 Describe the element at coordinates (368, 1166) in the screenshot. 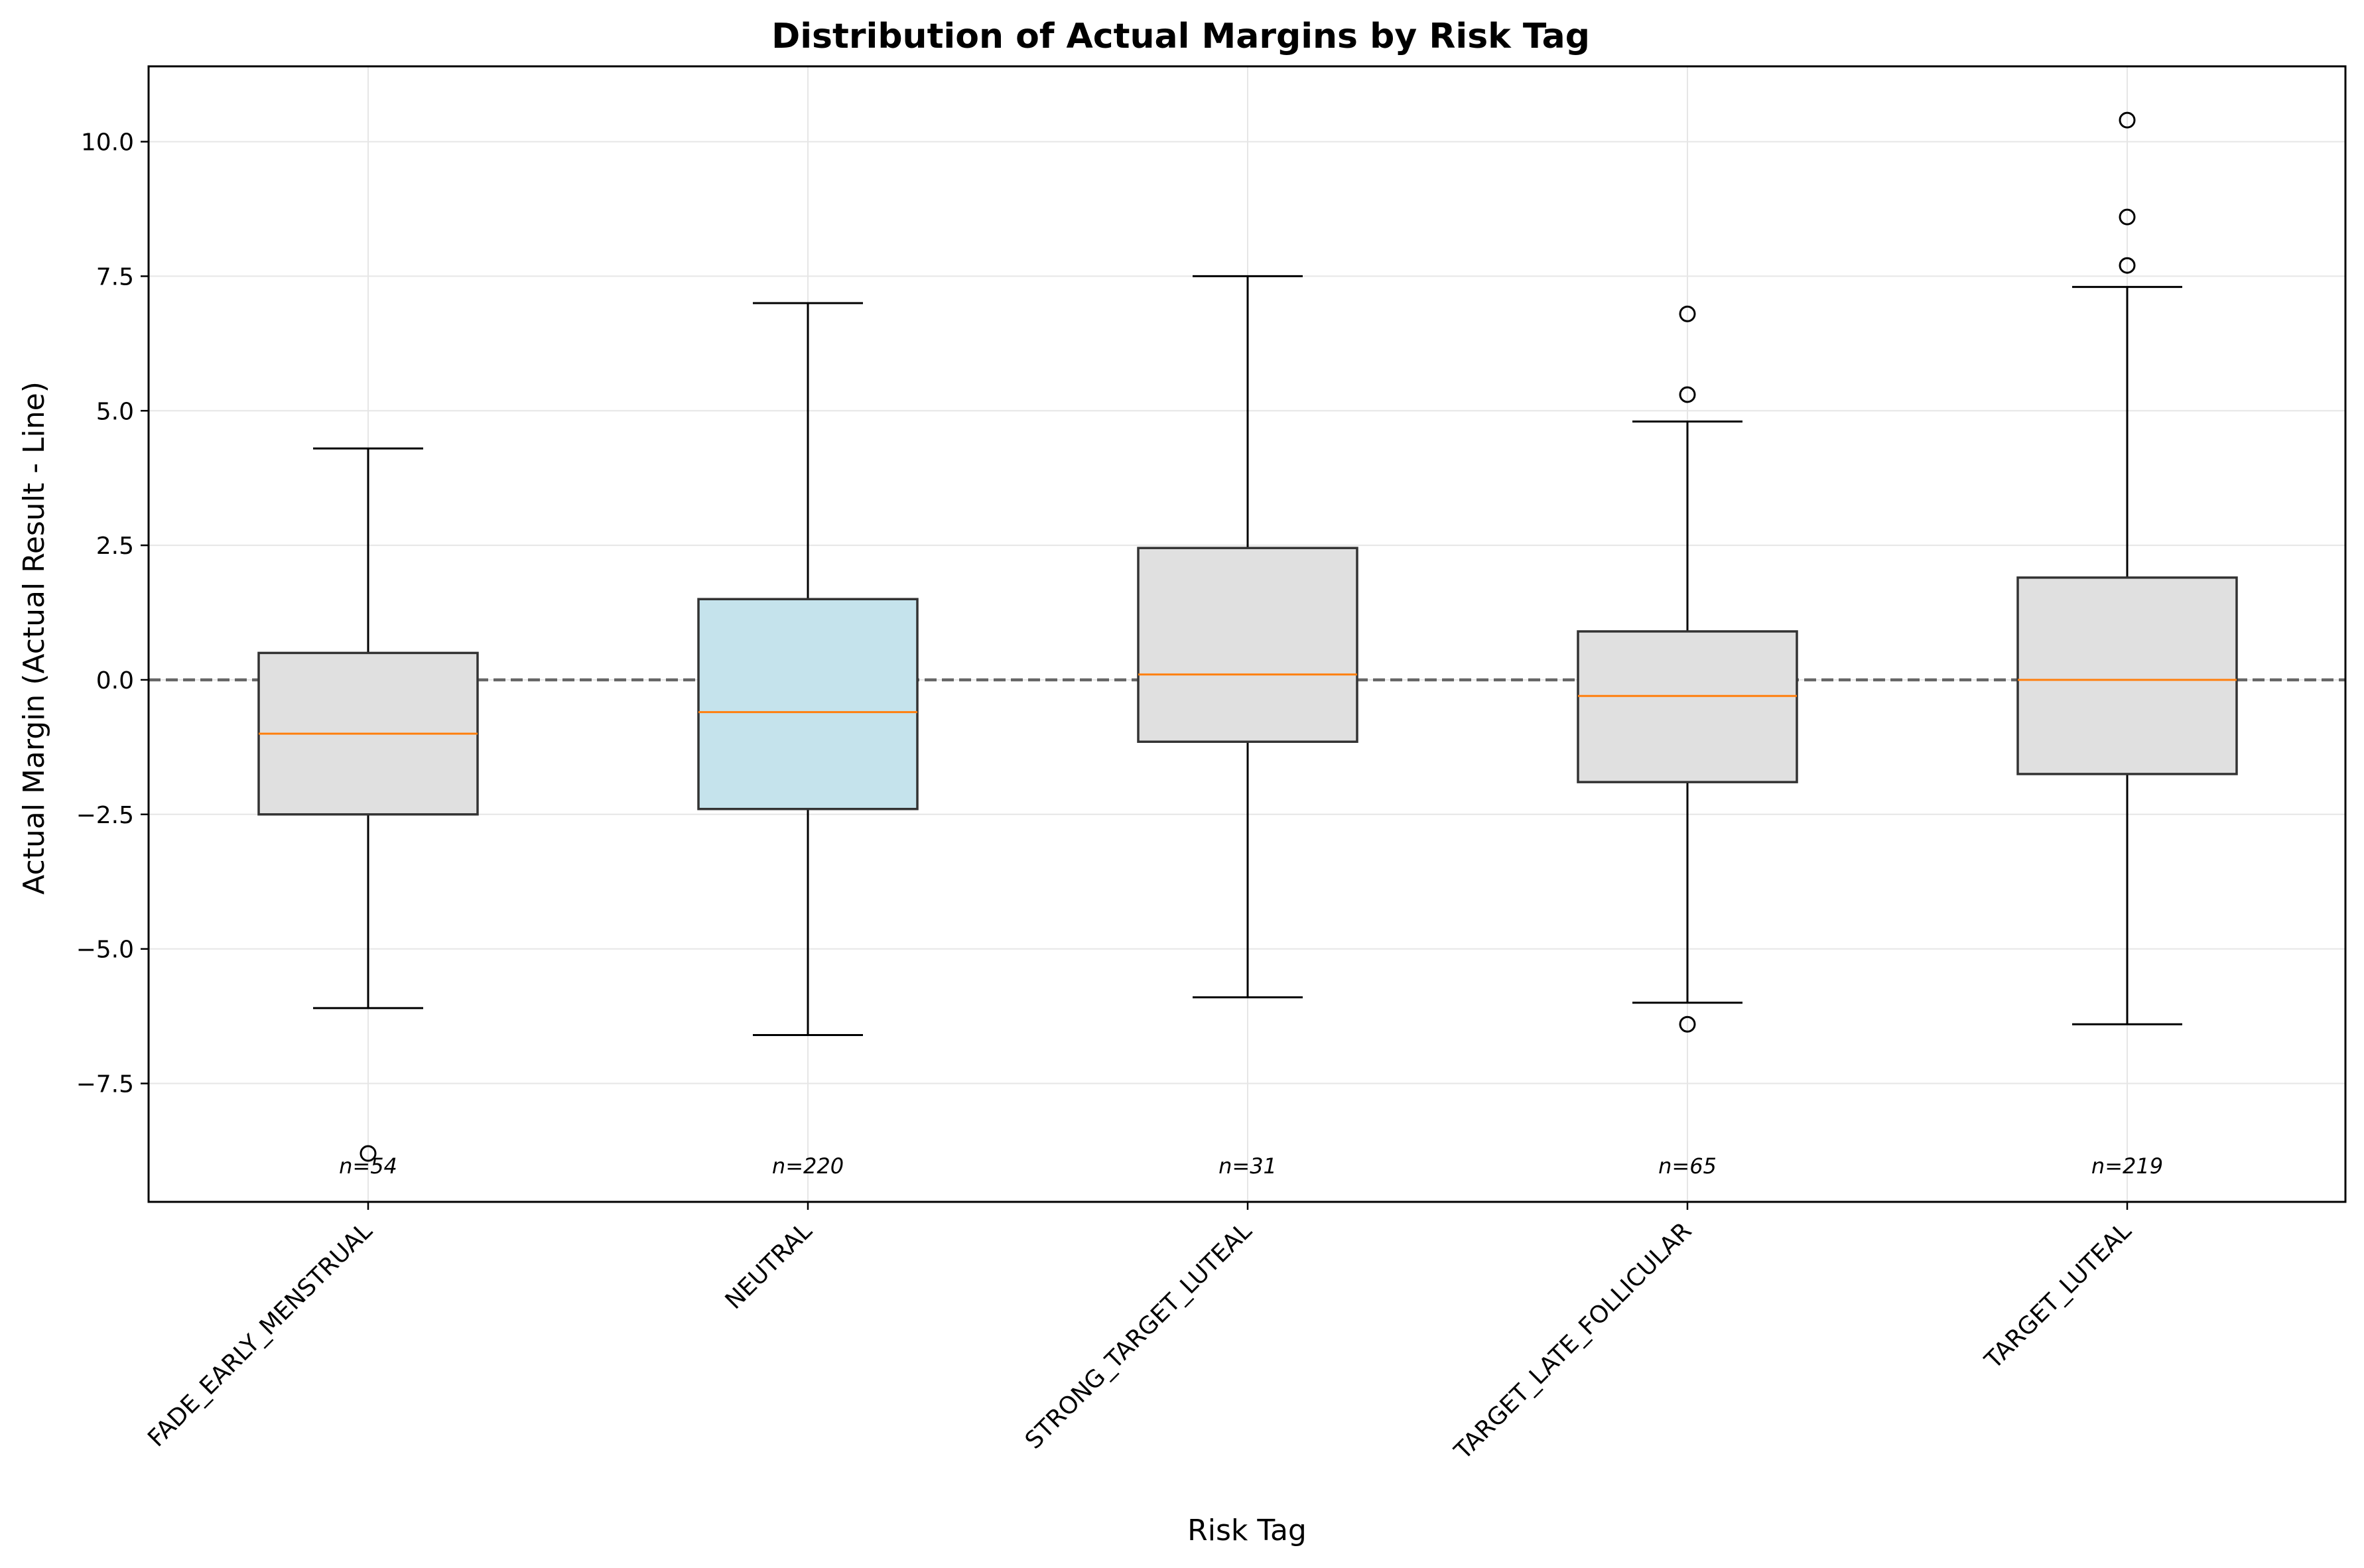

I see `sample-count-label: n=54` at that location.